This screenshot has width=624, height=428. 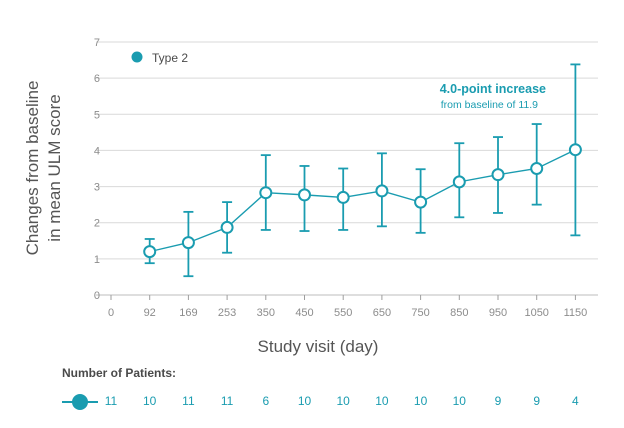 I want to click on legend: Type 2, so click(x=159, y=58).